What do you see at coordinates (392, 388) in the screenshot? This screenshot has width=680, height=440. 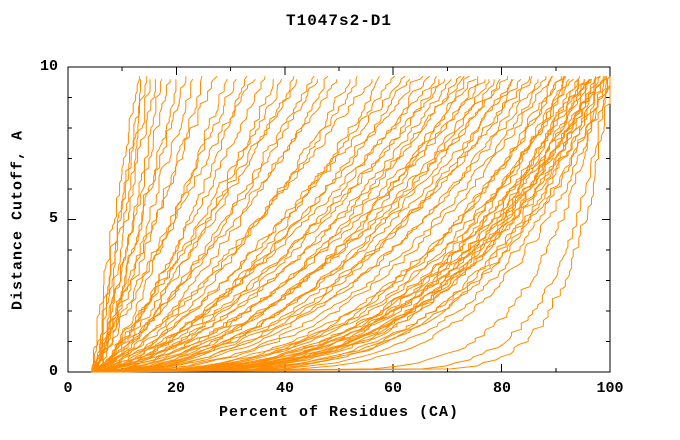 I see `xtick-label-60: 60` at bounding box center [392, 388].